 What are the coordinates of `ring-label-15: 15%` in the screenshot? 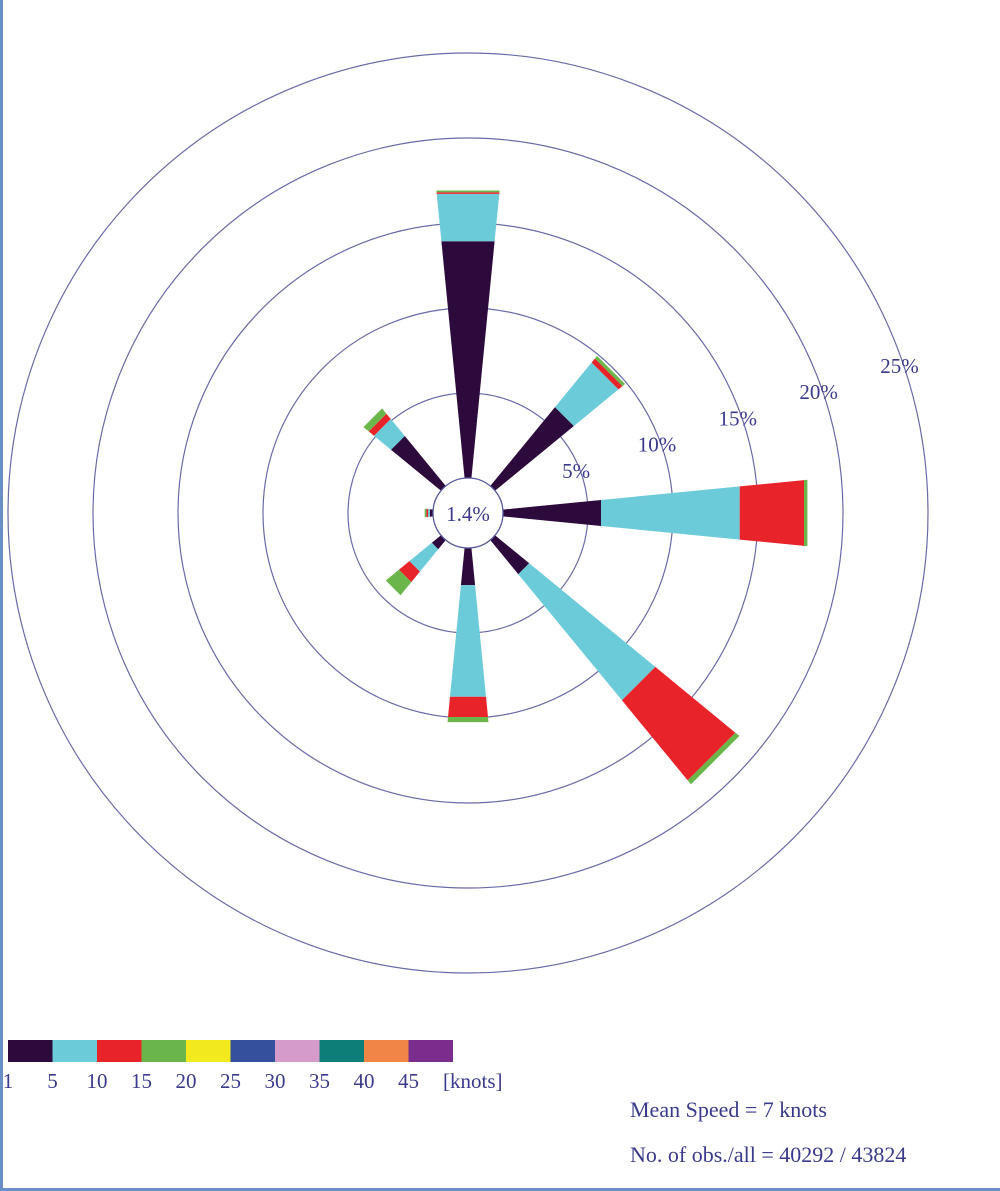 It's located at (738, 418).